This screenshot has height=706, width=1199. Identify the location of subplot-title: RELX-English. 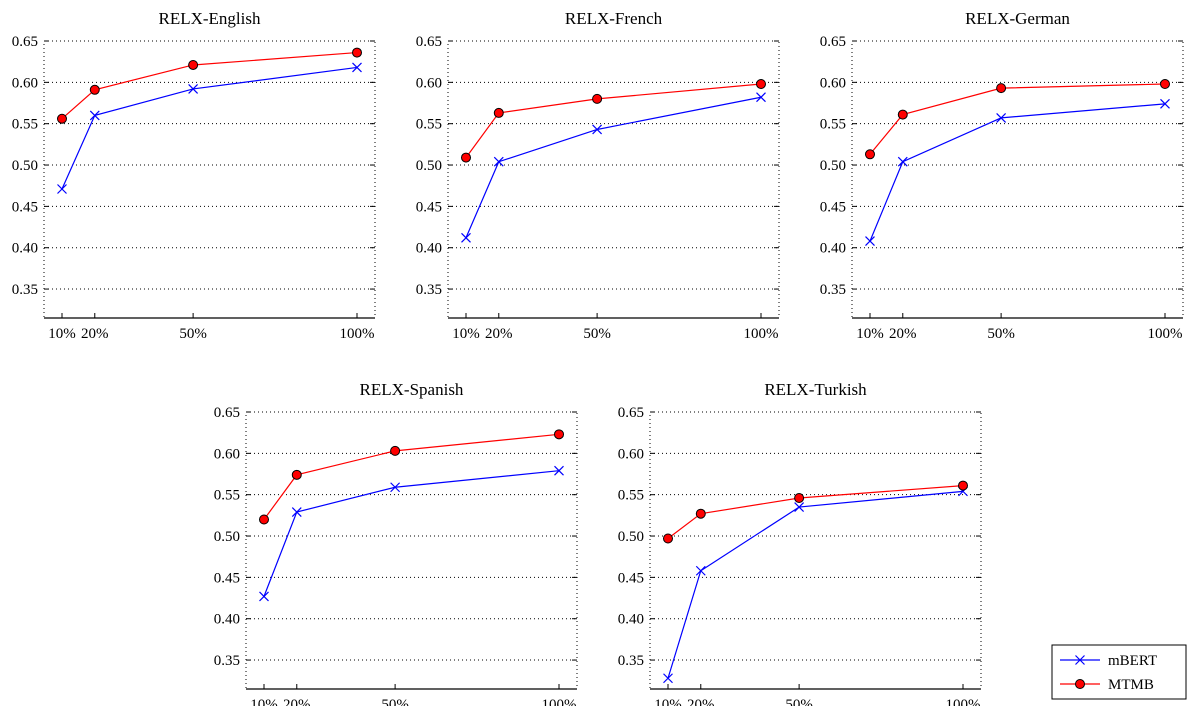
(210, 18).